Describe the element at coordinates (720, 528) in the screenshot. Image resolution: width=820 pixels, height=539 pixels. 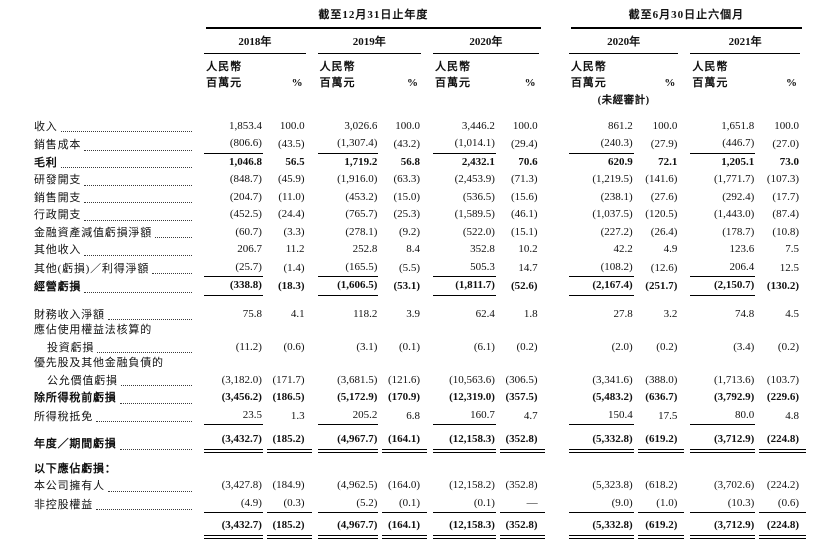
I see `value-cell: (3,712.9)` at that location.